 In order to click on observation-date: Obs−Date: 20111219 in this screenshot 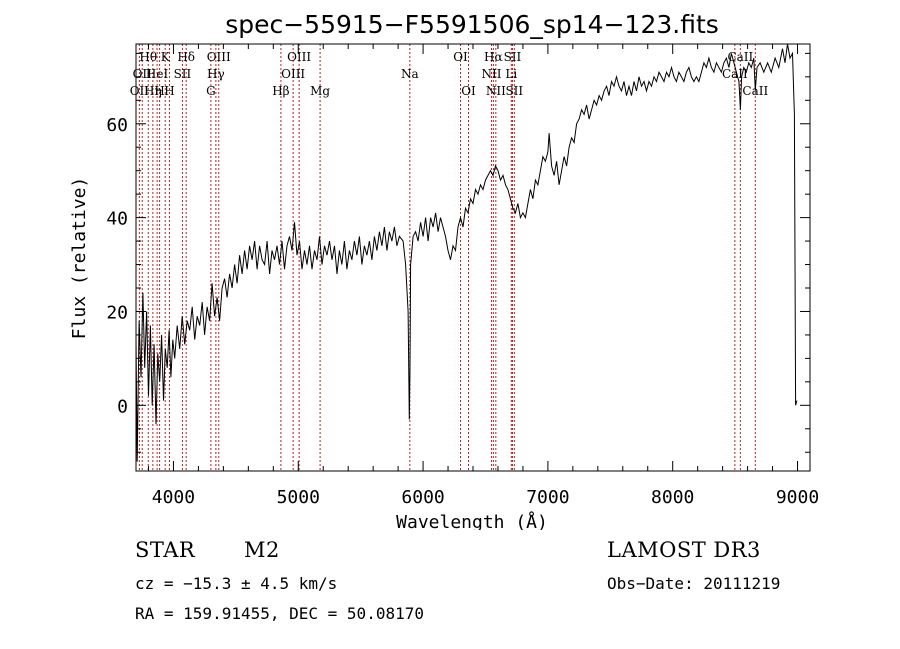, I will do `click(694, 583)`.